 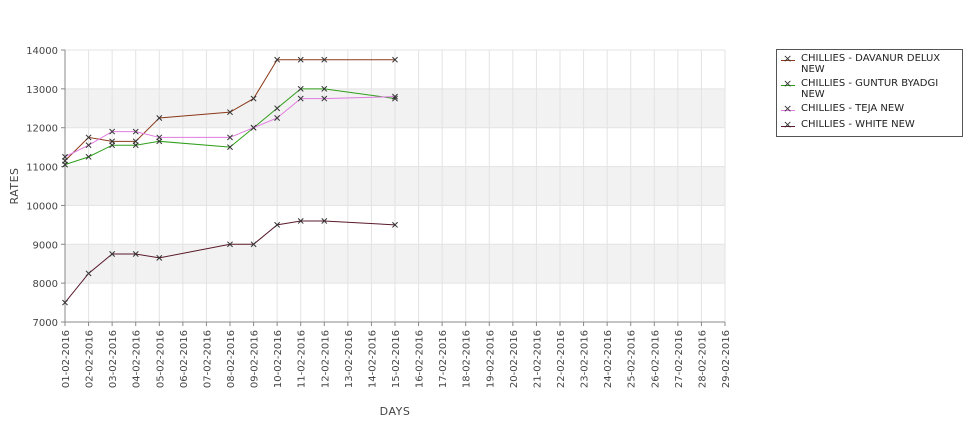 What do you see at coordinates (514, 359) in the screenshot?
I see `x-tick-label: 20-02-2016` at bounding box center [514, 359].